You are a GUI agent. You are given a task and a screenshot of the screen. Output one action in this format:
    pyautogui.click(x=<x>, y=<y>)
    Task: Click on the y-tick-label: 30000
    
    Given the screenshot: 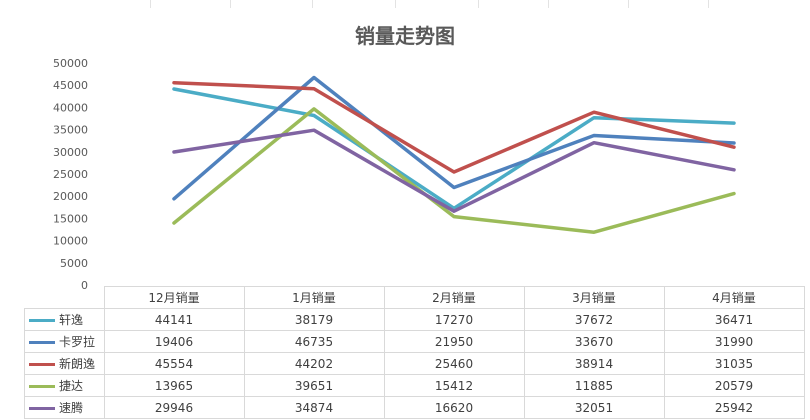 What is the action you would take?
    pyautogui.click(x=70, y=152)
    